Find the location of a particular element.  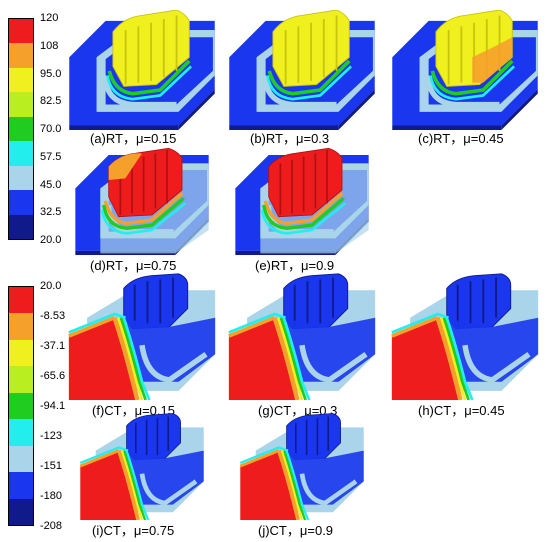

panel-c is located at coordinates (465, 70).